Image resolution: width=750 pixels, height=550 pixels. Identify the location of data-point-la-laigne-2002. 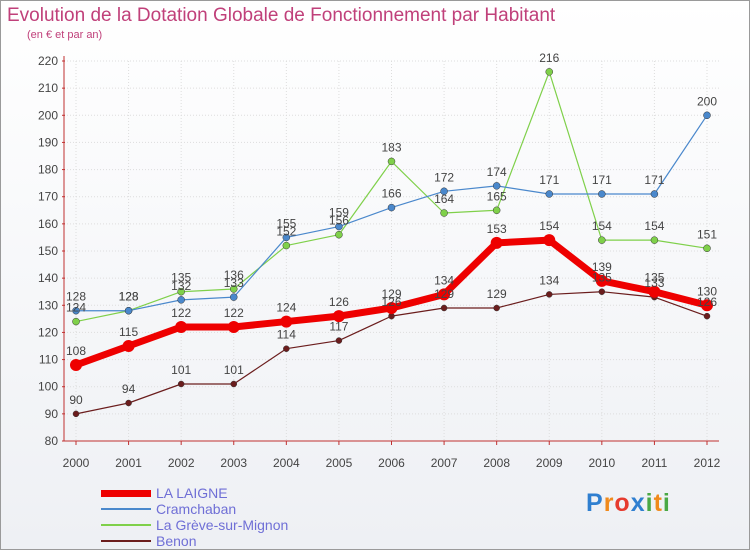
(181, 327).